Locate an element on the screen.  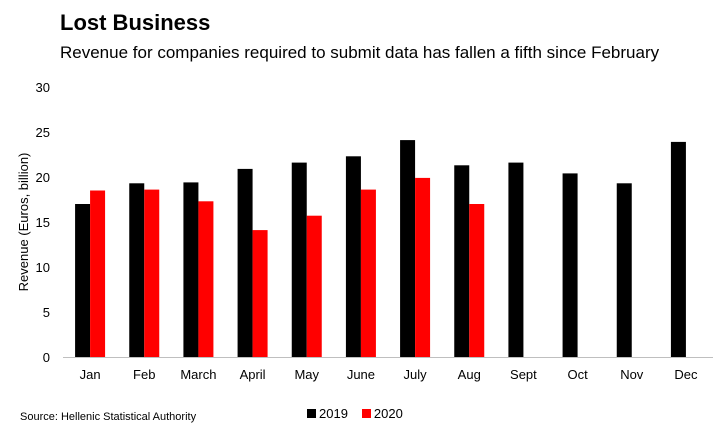
y-tick-label: 30 is located at coordinates (43, 87).